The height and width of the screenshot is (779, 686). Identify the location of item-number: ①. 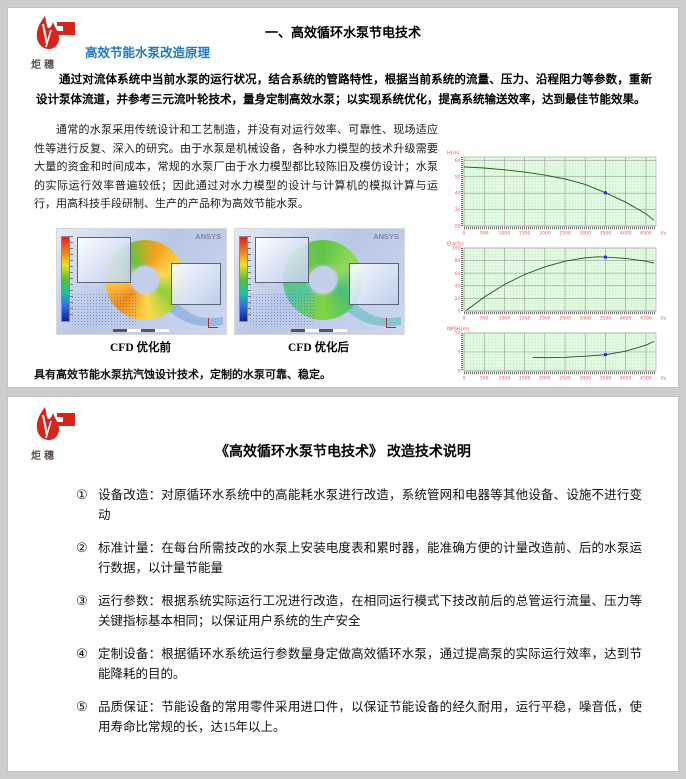
(82, 494).